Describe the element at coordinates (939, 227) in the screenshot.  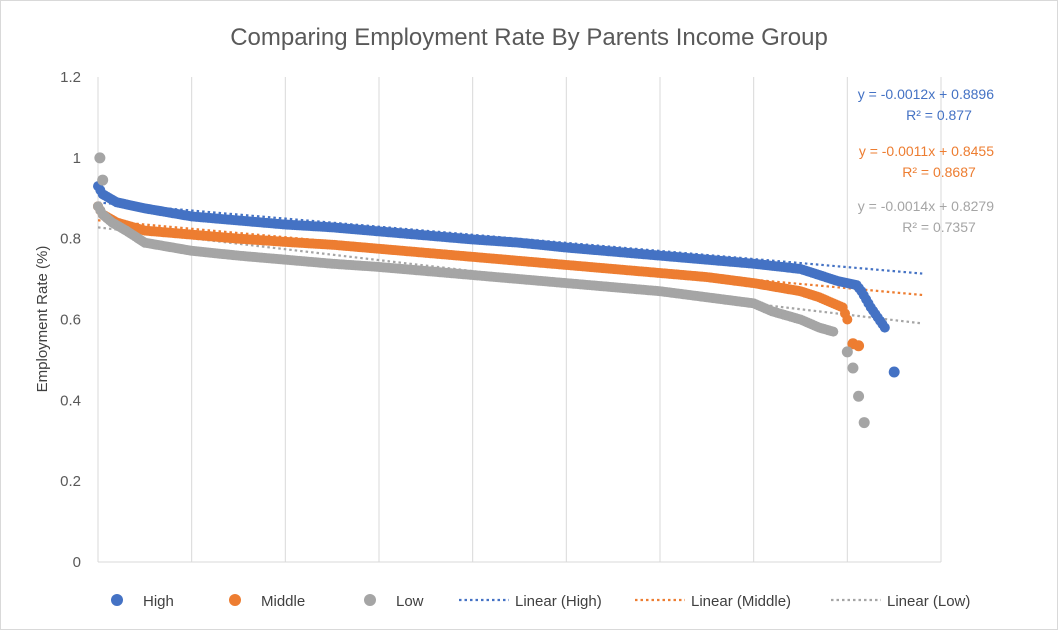
I see `low-trend-r2: R² = 0.7357` at that location.